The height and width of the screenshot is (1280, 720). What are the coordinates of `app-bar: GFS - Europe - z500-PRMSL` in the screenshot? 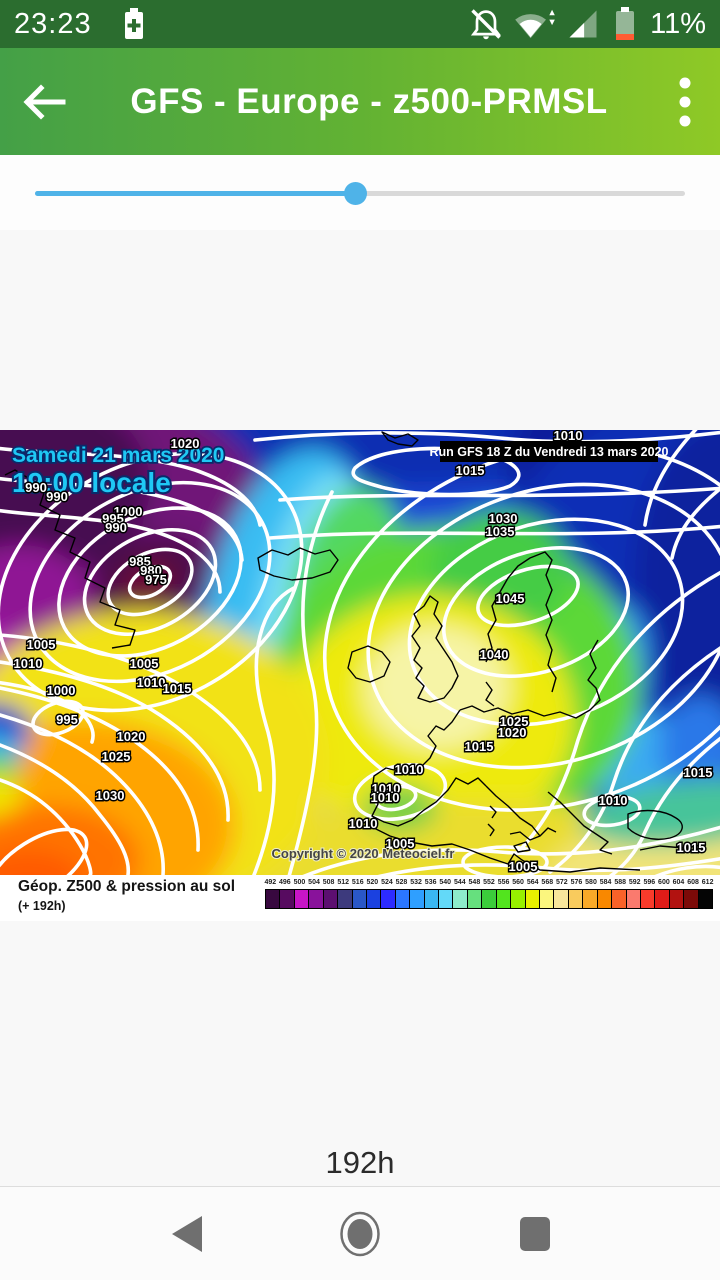 It's located at (360, 101).